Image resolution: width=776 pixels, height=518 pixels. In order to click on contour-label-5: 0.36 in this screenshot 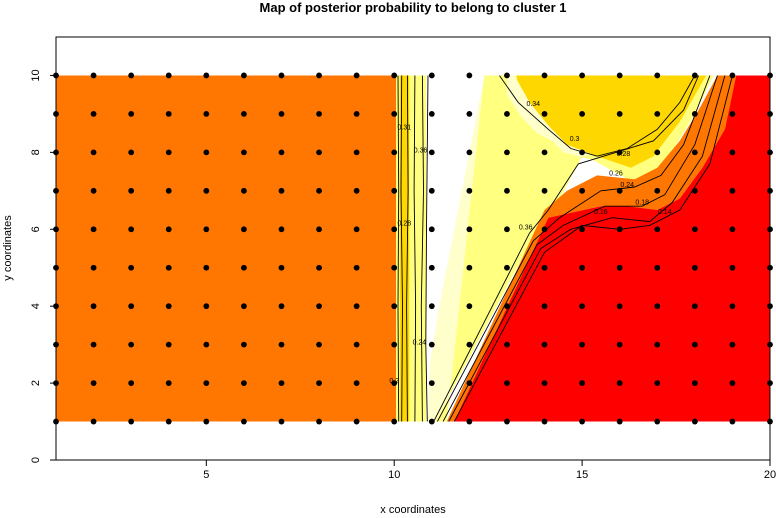, I will do `click(526, 227)`.